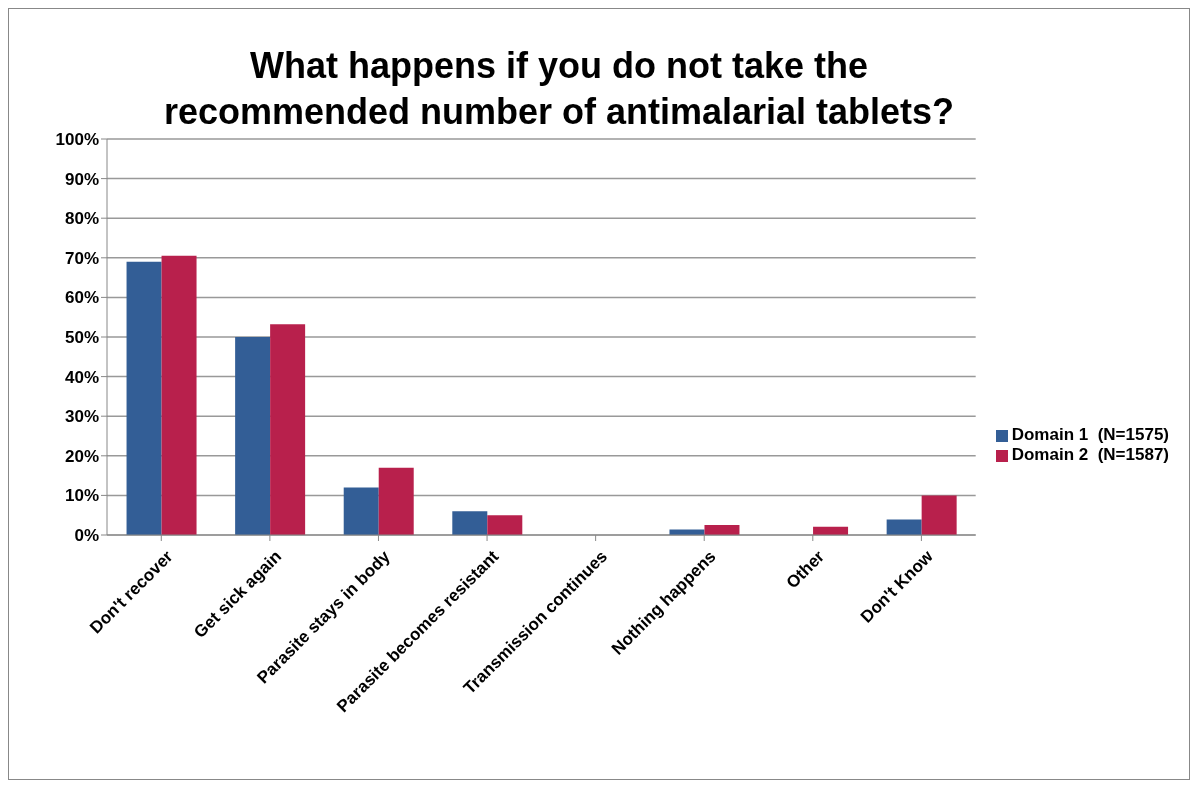  What do you see at coordinates (81, 456) in the screenshot?
I see `y-tick-label: 20%` at bounding box center [81, 456].